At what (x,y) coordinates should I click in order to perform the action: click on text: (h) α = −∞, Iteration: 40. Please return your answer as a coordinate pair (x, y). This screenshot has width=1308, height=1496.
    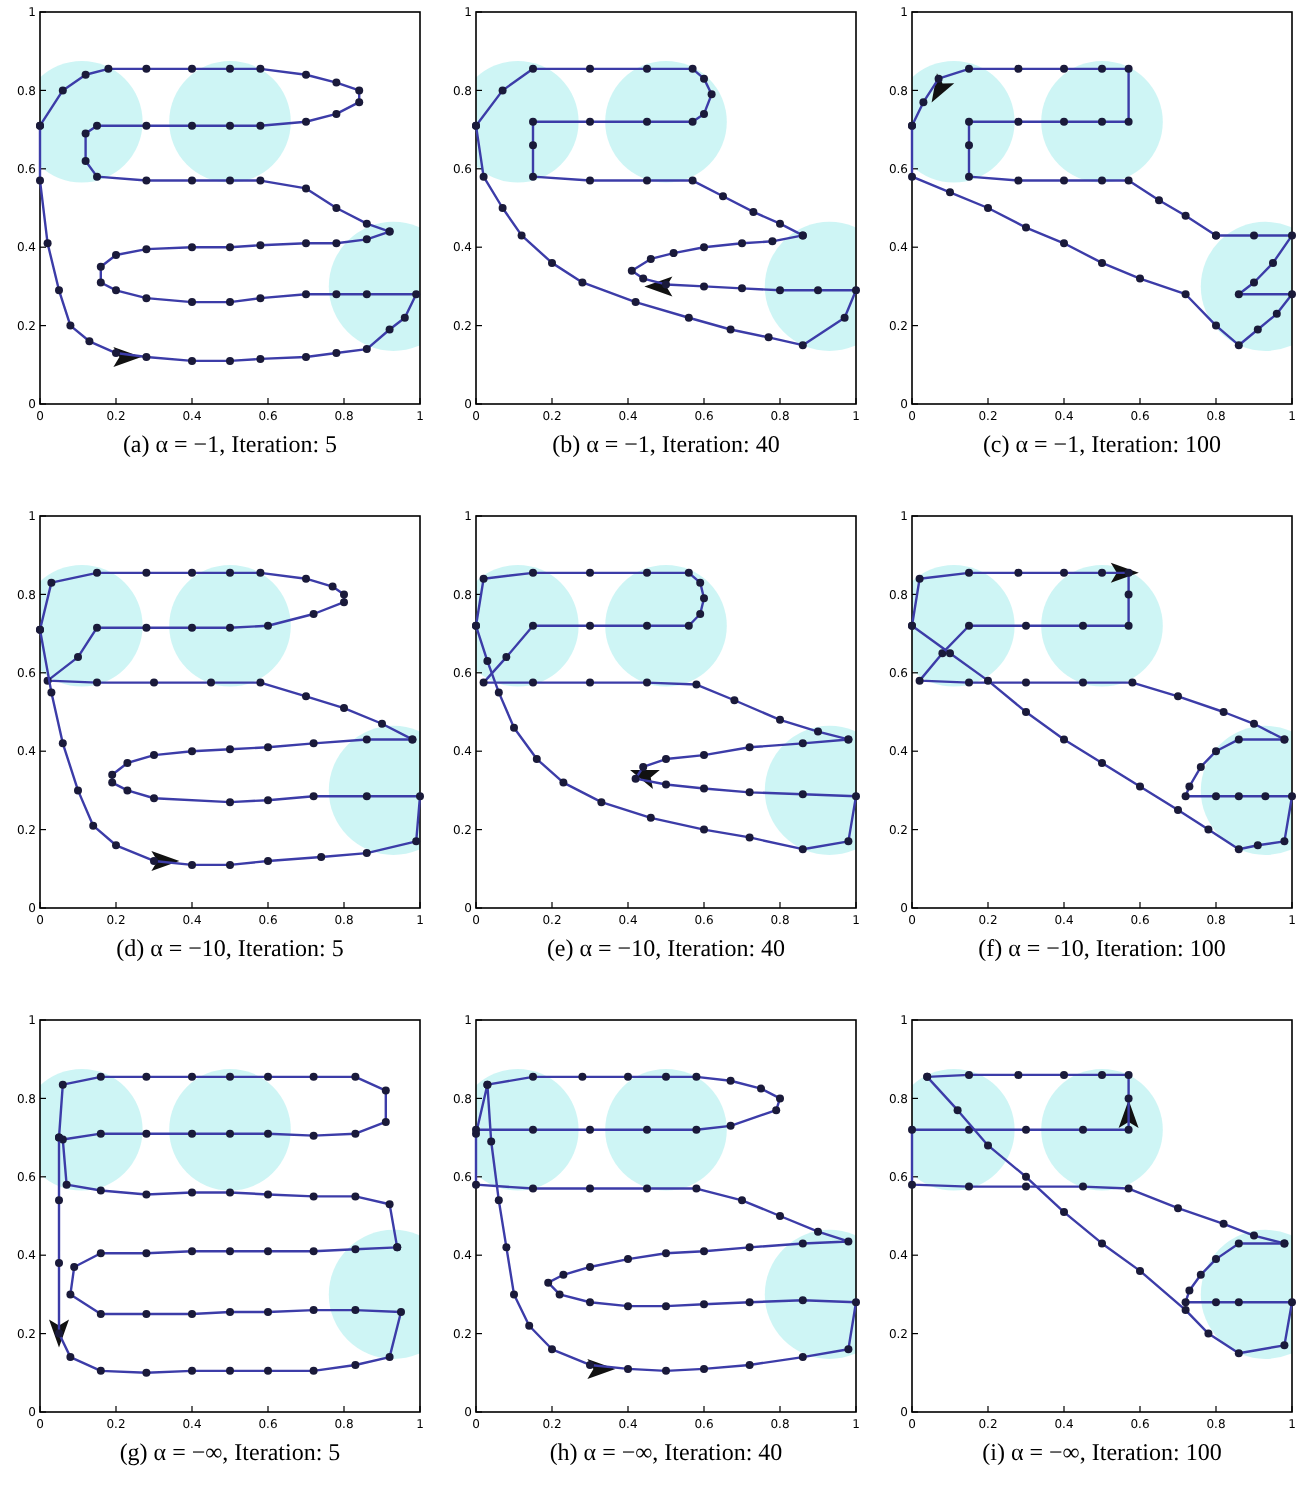
    Looking at the image, I should click on (666, 1452).